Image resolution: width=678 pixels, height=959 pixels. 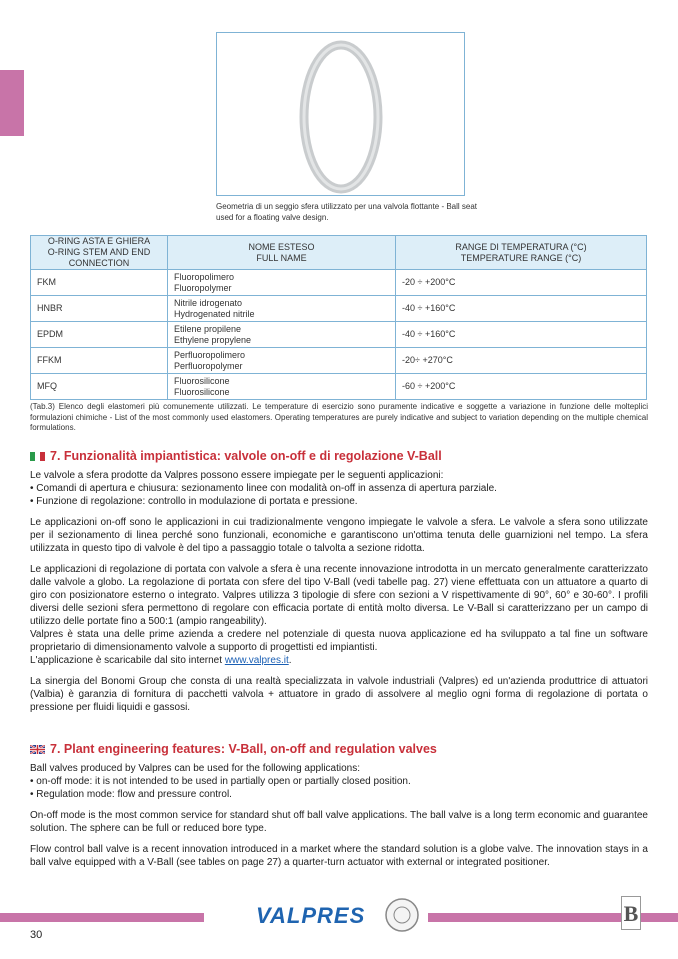 What do you see at coordinates (256, 660) in the screenshot?
I see `valpres-link: www.valpres.it` at bounding box center [256, 660].